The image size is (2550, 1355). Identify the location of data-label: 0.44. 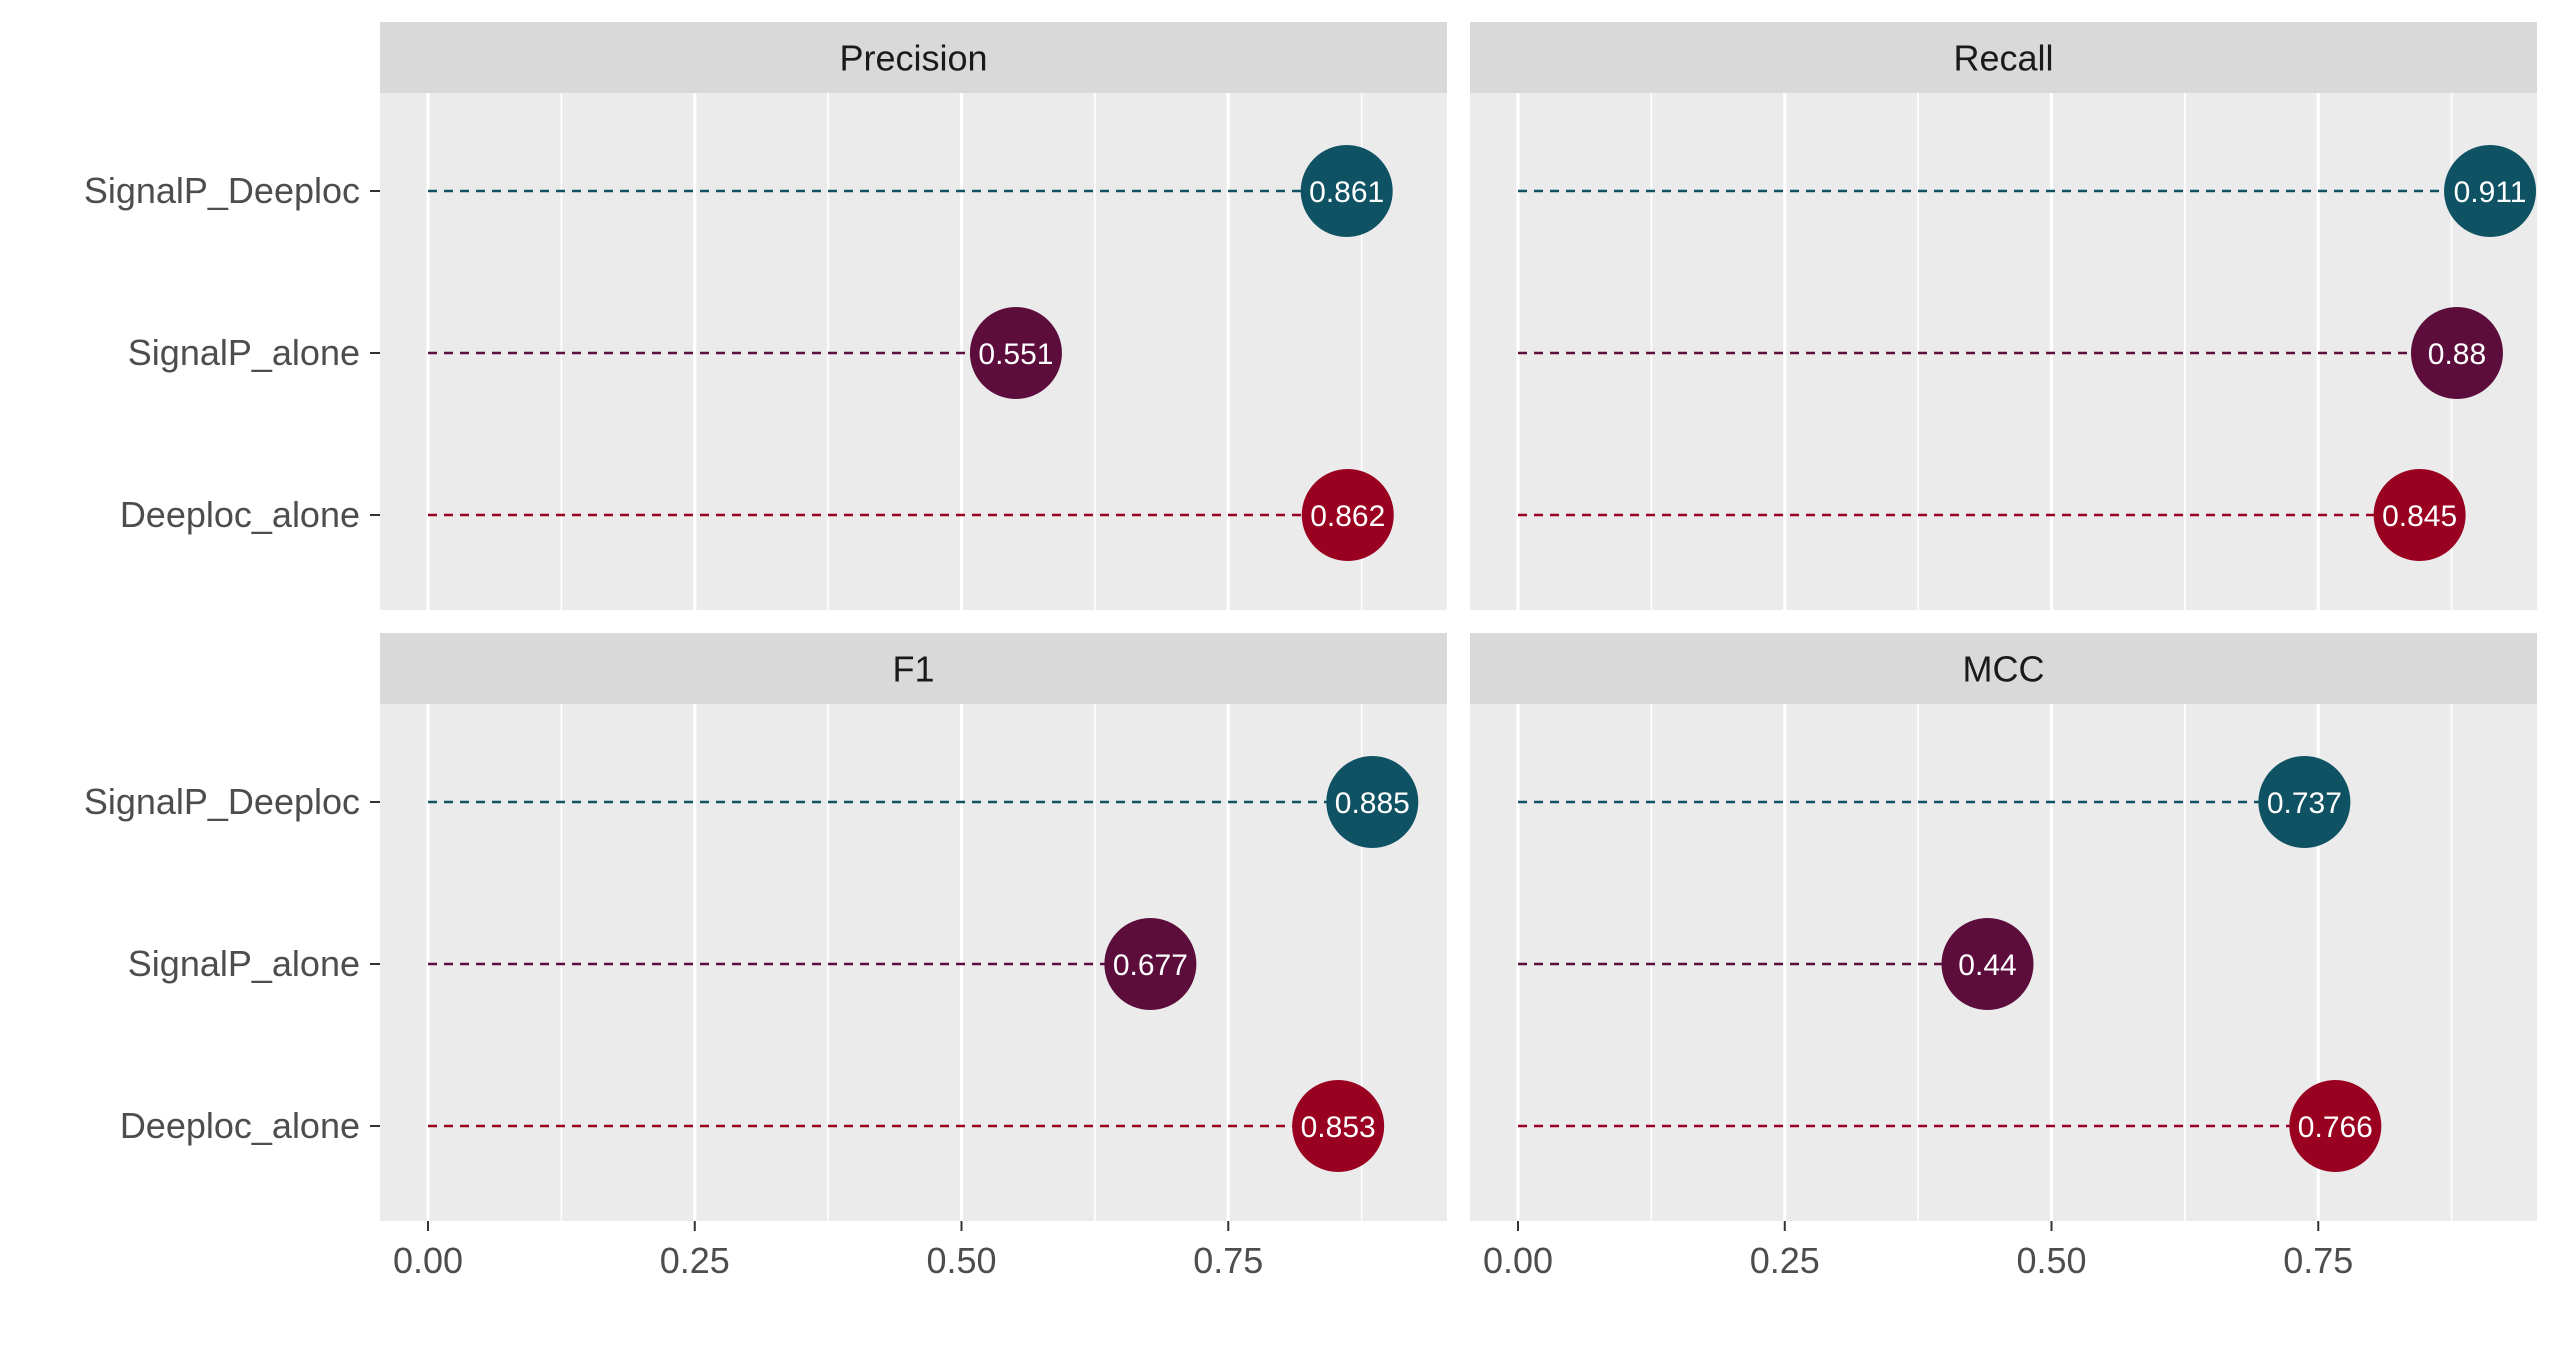
(1987, 965).